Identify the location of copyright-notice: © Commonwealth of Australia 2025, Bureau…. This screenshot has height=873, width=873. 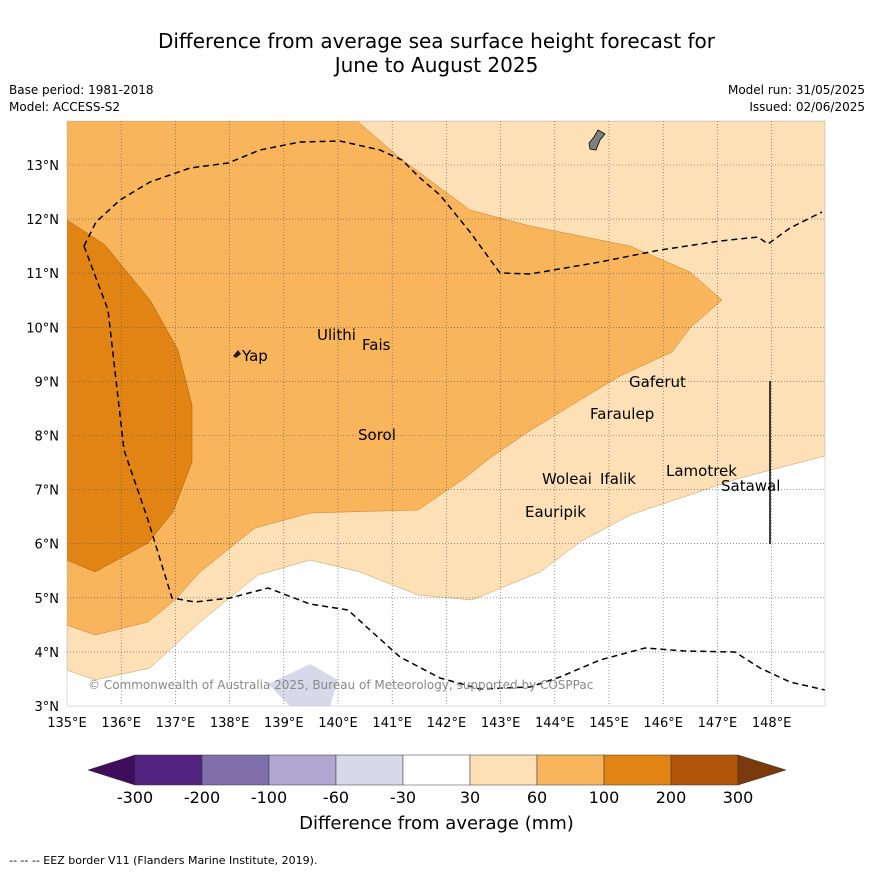
(341, 685).